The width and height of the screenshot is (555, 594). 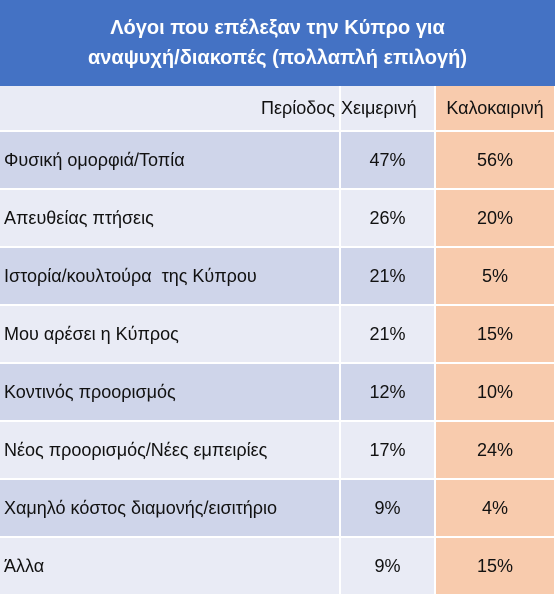 I want to click on title-line-1: Λόγοι που επέλεξαν την Κύπρο για, so click(x=277, y=28).